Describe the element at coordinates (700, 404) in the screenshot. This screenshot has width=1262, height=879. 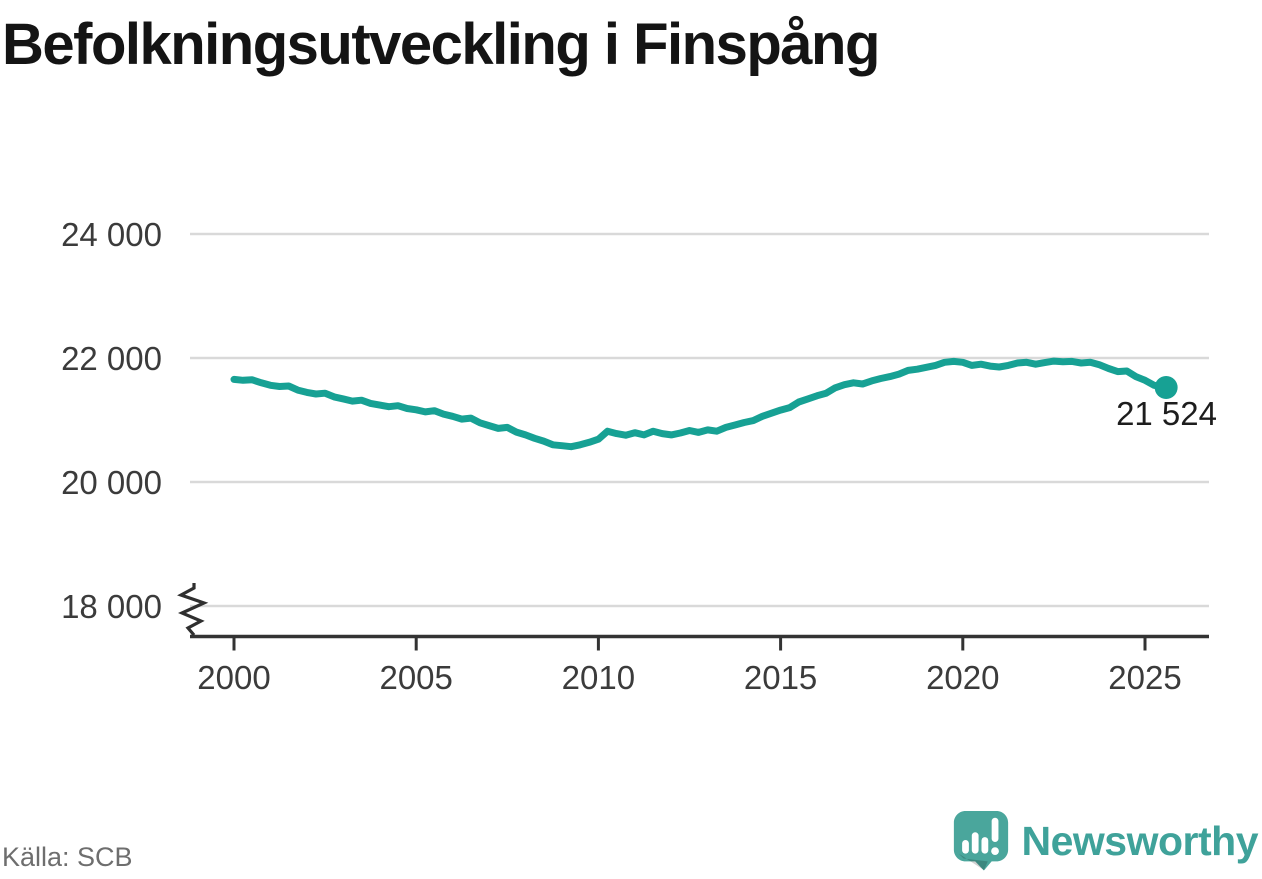
I see `population-line` at that location.